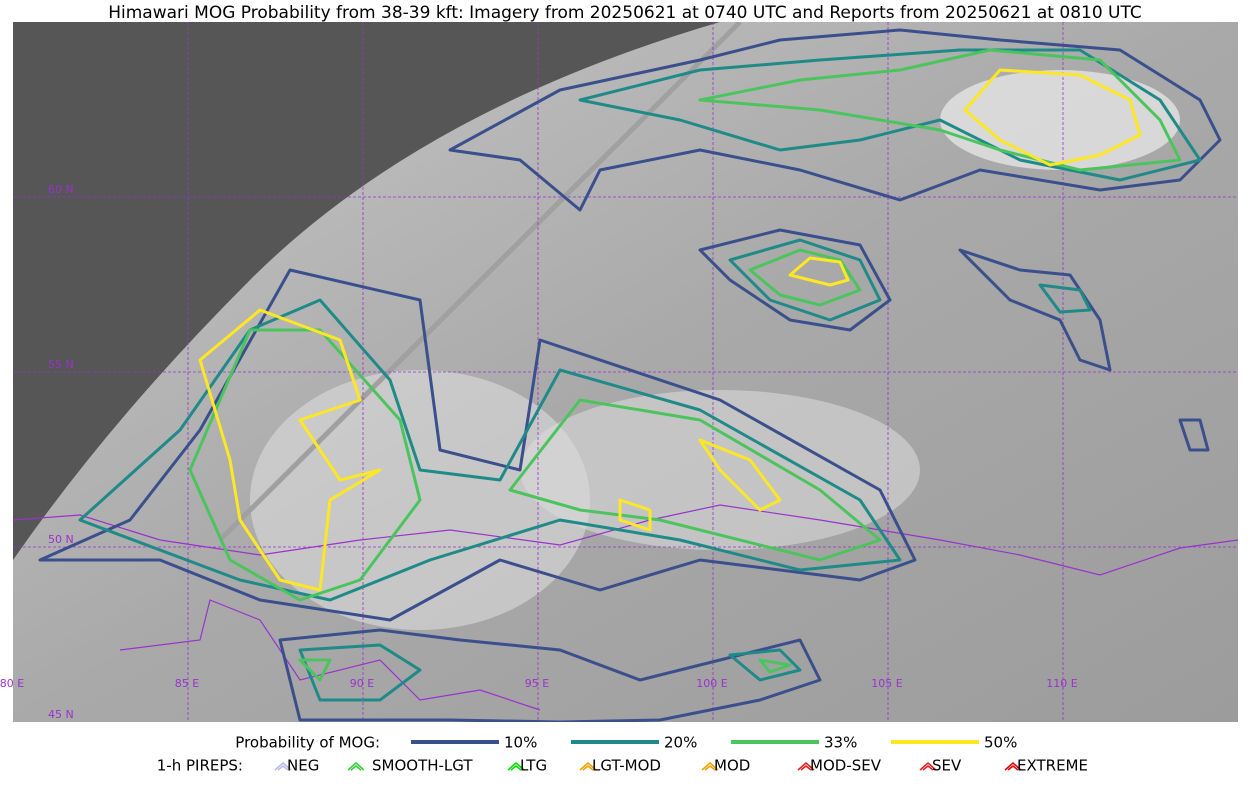 The width and height of the screenshot is (1250, 786). What do you see at coordinates (840, 743) in the screenshot?
I see `legend-item: 33%` at bounding box center [840, 743].